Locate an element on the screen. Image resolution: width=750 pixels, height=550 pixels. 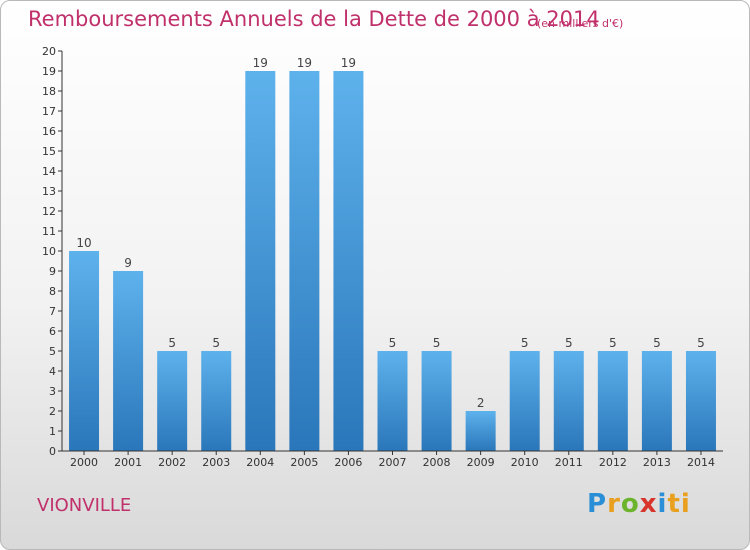
logo-letter: ti is located at coordinates (679, 504).